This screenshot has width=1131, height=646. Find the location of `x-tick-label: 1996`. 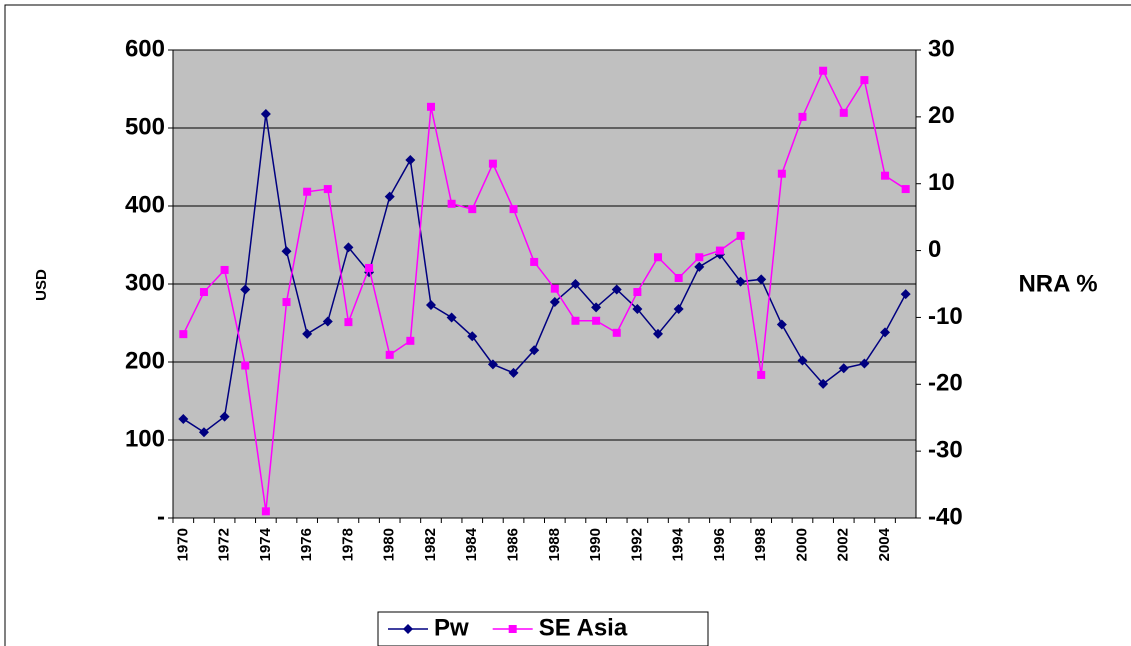

x-tick-label: 1996 is located at coordinates (719, 544).